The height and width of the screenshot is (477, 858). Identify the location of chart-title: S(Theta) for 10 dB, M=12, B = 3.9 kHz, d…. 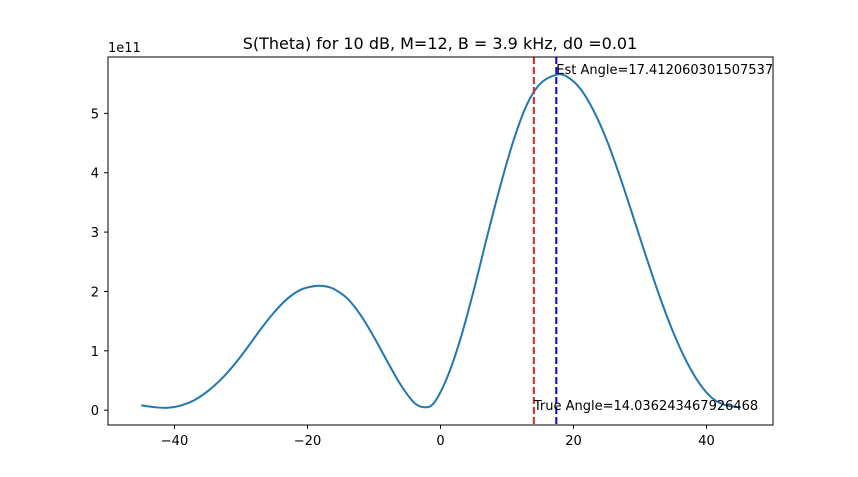
(440, 43).